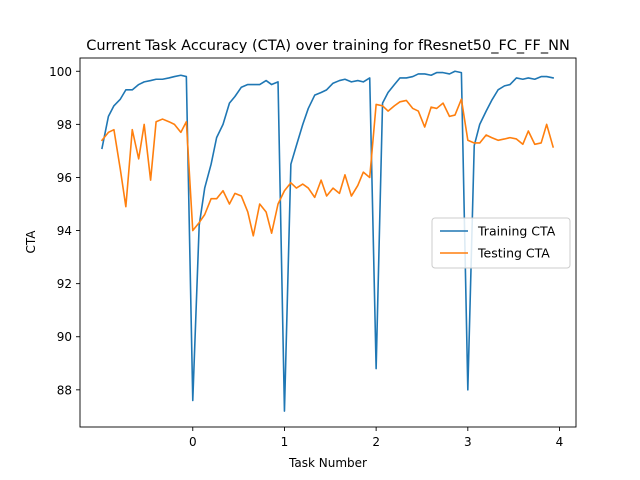 This screenshot has height=480, width=640. I want to click on x-axis-label: Task Number, so click(327, 463).